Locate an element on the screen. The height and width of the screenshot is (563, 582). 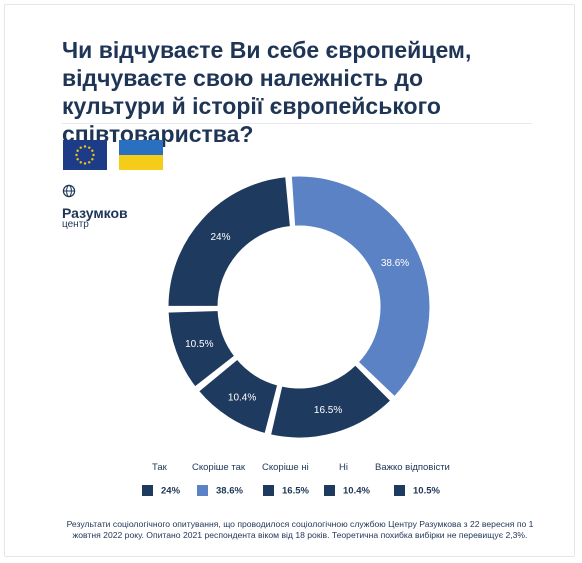
razumkov-logo: Разумков центр is located at coordinates (102, 207).